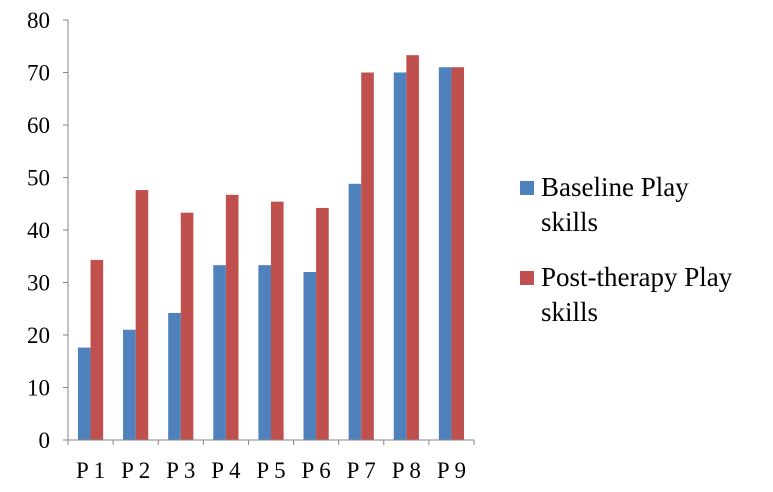  I want to click on y-tick-label: 50, so click(38, 178).